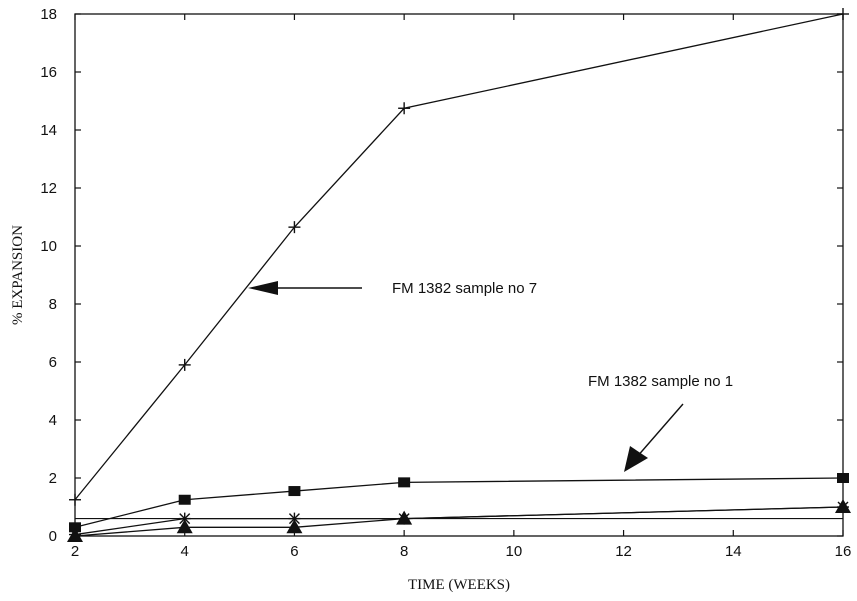 The height and width of the screenshot is (601, 857). I want to click on x-tick-label: 10, so click(514, 551).